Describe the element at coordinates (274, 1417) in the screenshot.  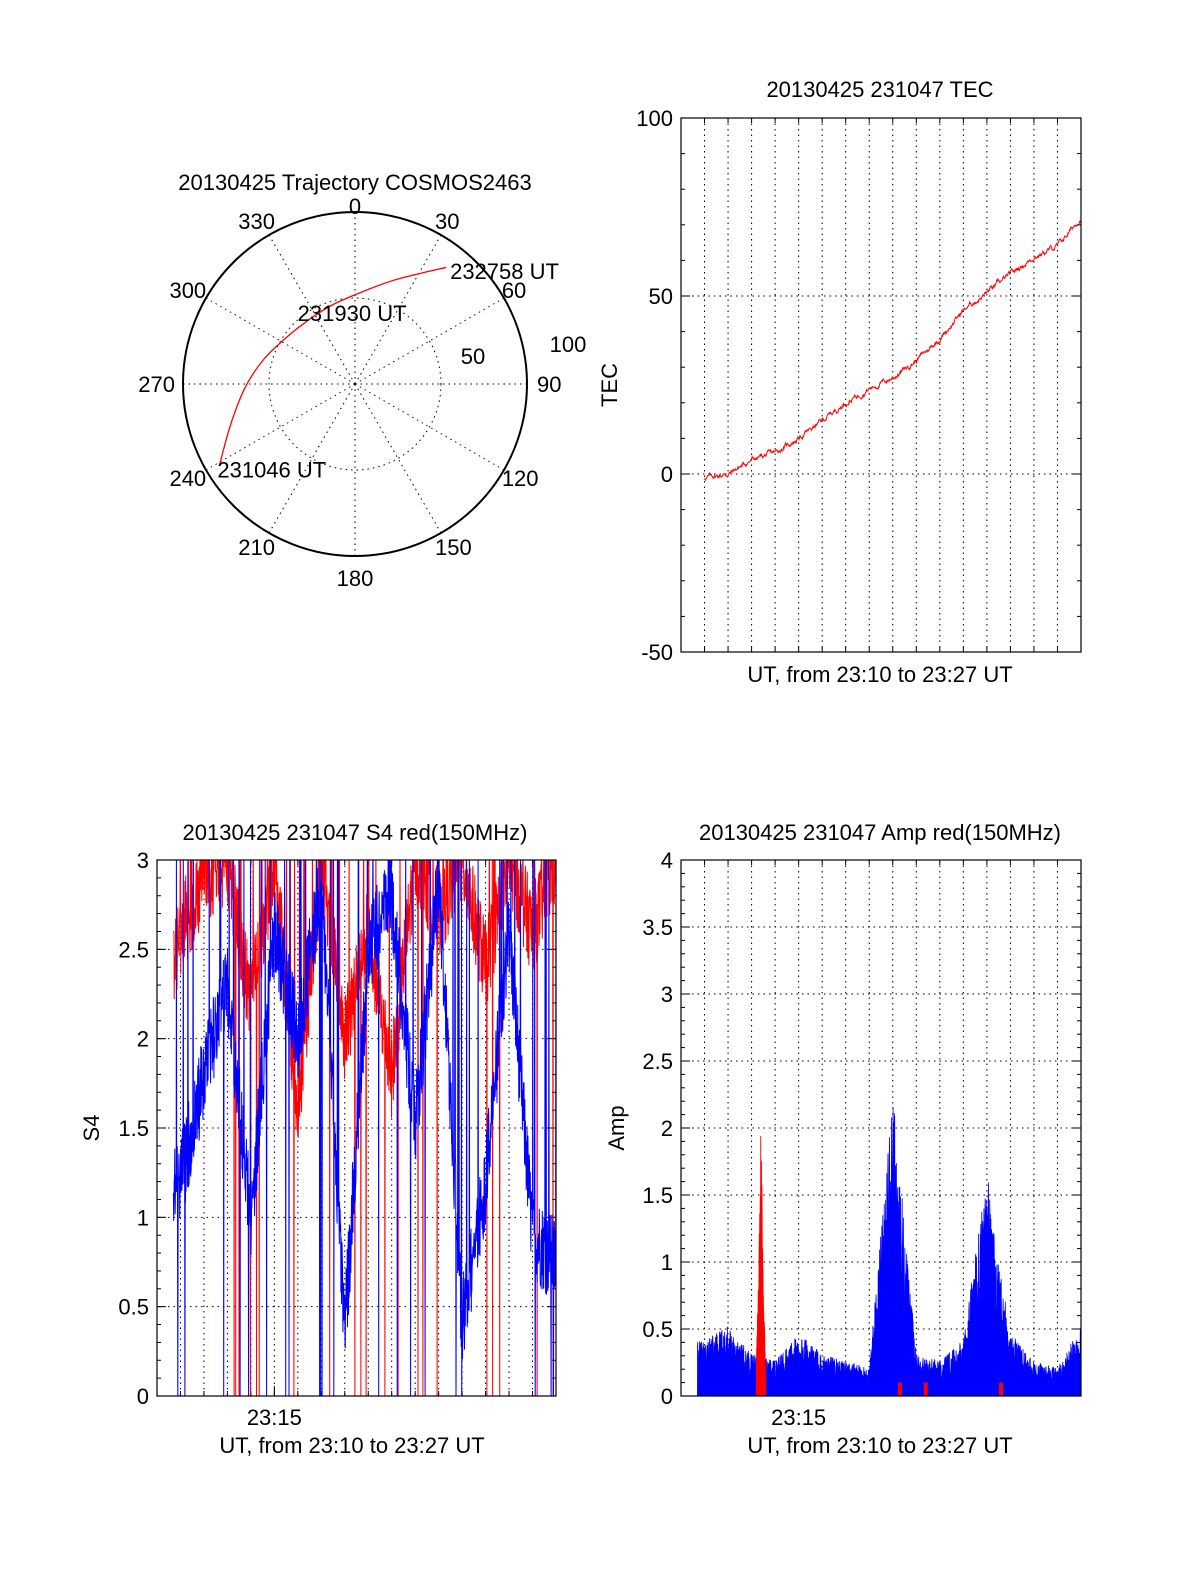
I see `s4-xtick-label: 23:15` at that location.